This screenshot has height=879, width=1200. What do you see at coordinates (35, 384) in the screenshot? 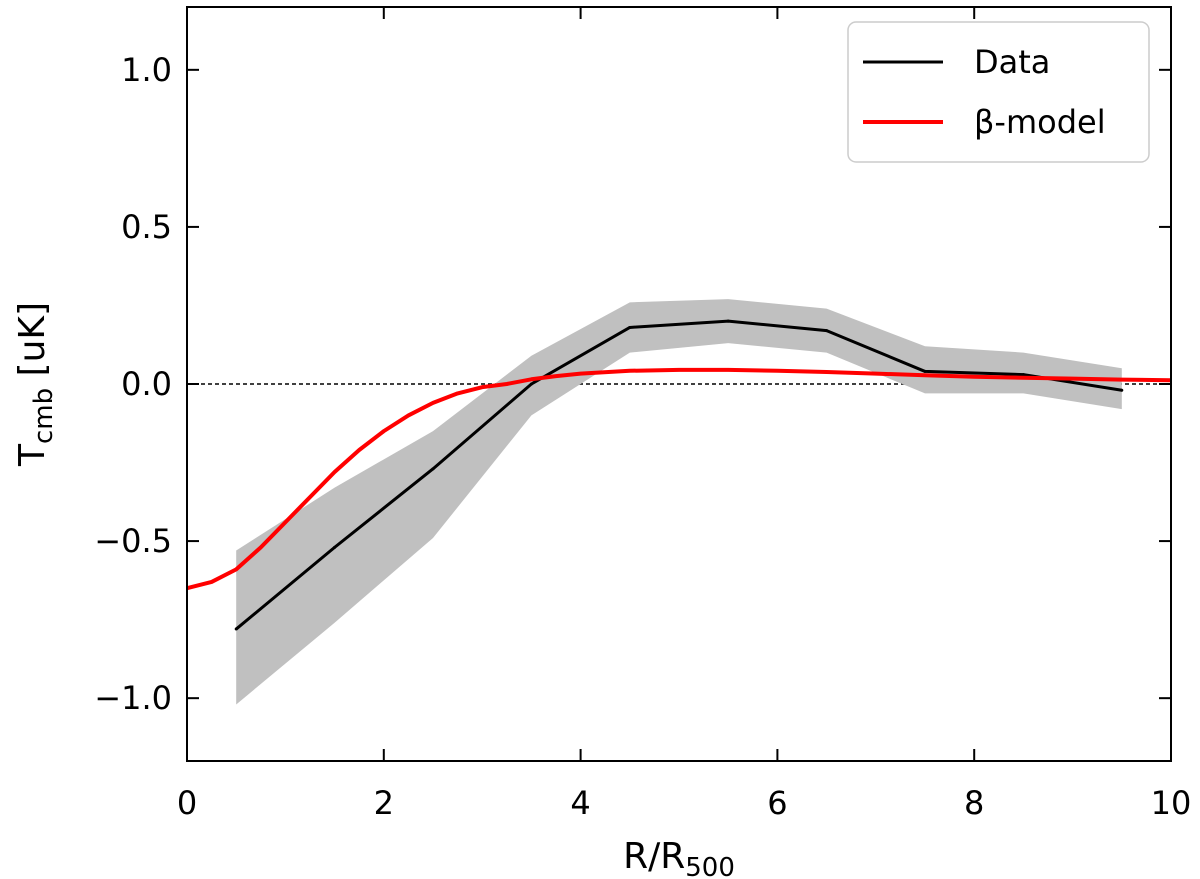
I see `y-axis-label: Tcmb [uK]` at bounding box center [35, 384].